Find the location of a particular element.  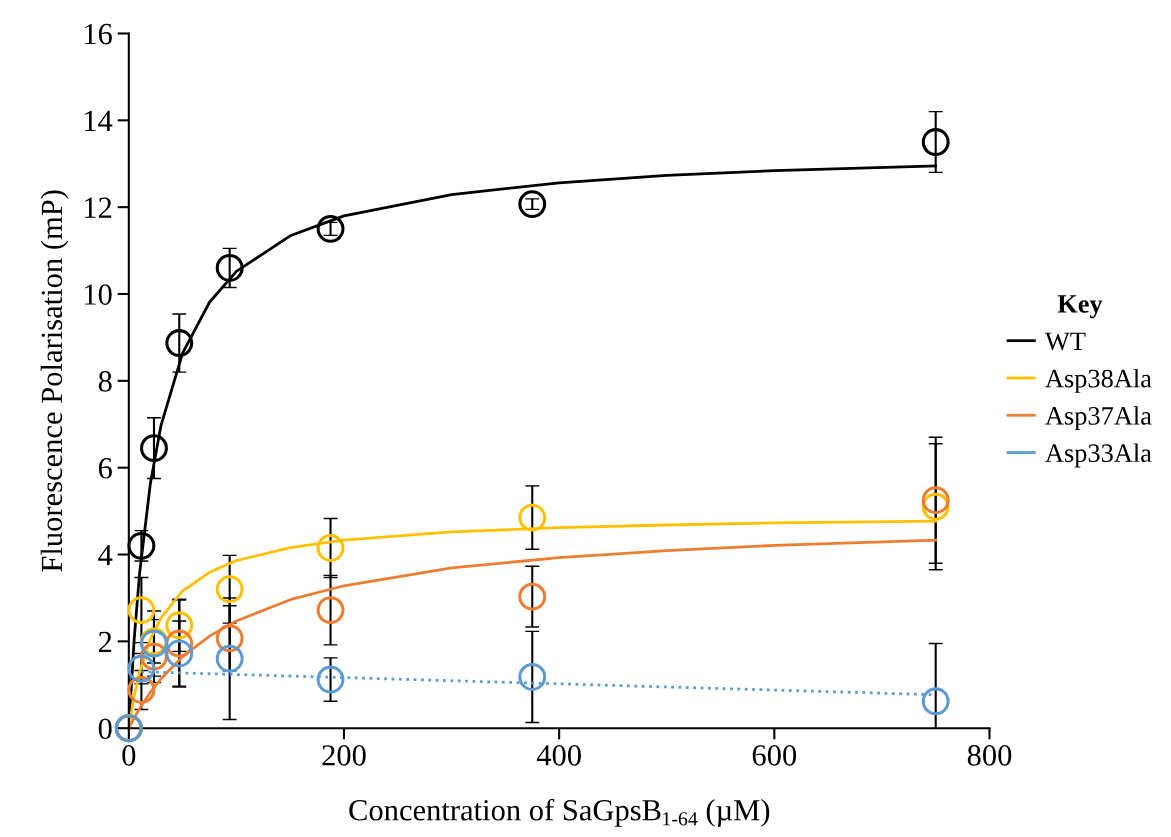

y-tick-label: 2 is located at coordinates (105, 641).